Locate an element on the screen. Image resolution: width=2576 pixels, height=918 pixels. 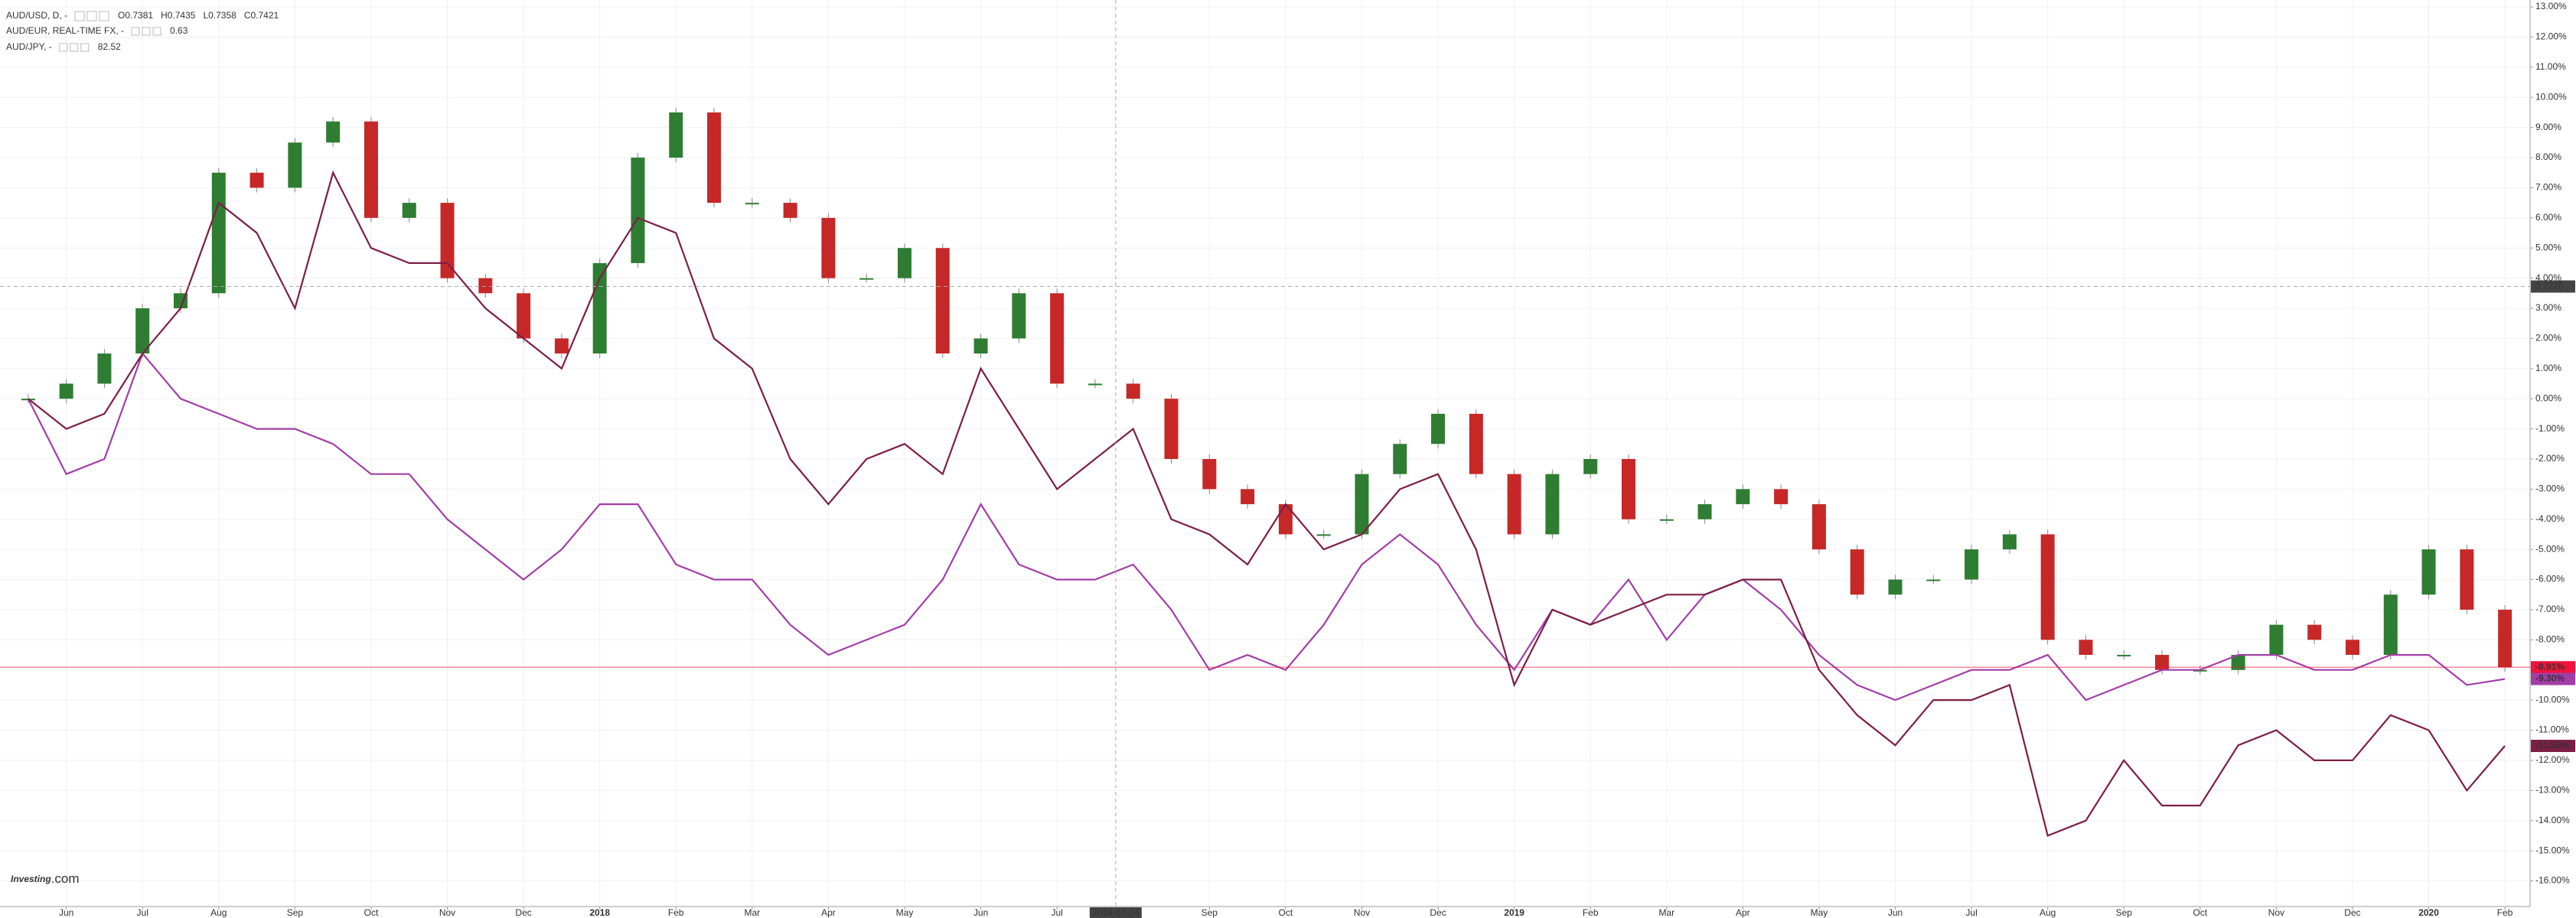
y-tick-label: -4.00% is located at coordinates (2550, 518).